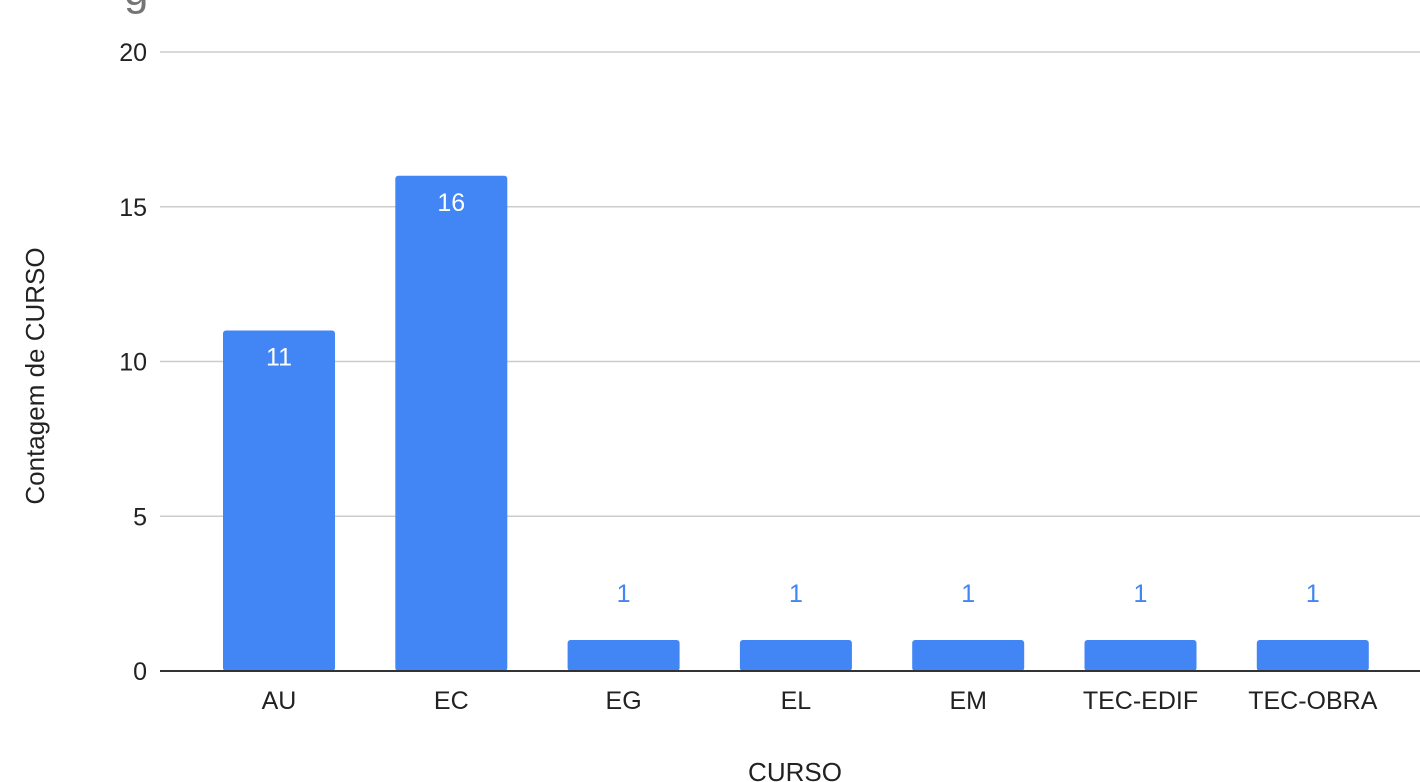 The height and width of the screenshot is (782, 1420). What do you see at coordinates (279, 358) in the screenshot?
I see `data-label: 11` at bounding box center [279, 358].